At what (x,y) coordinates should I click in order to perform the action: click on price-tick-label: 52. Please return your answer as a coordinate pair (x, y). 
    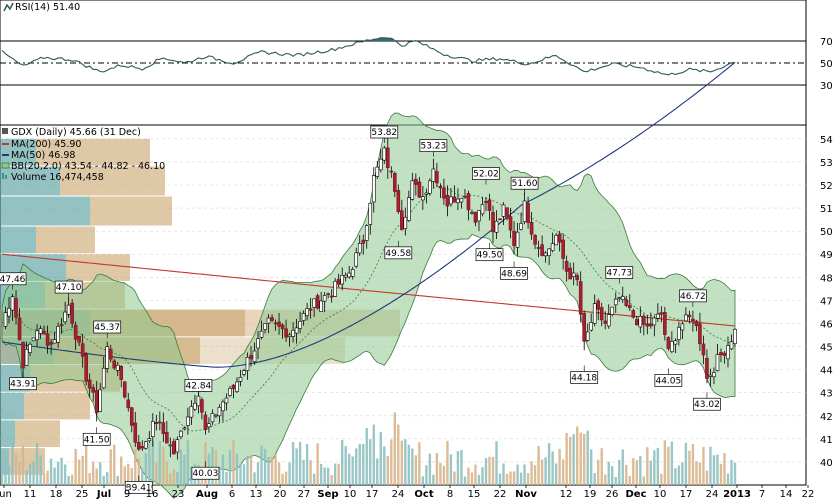
    Looking at the image, I should click on (826, 186).